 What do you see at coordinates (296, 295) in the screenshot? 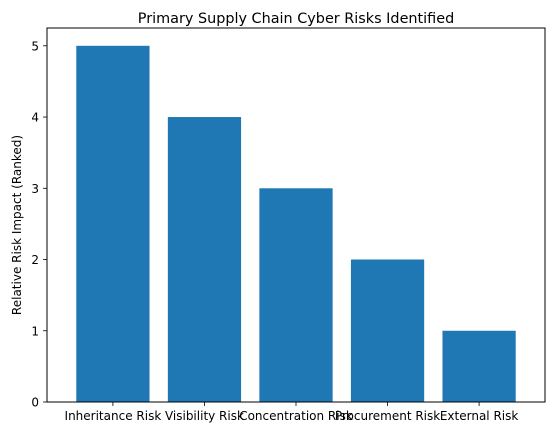
I see `bar-concentration-risk` at bounding box center [296, 295].